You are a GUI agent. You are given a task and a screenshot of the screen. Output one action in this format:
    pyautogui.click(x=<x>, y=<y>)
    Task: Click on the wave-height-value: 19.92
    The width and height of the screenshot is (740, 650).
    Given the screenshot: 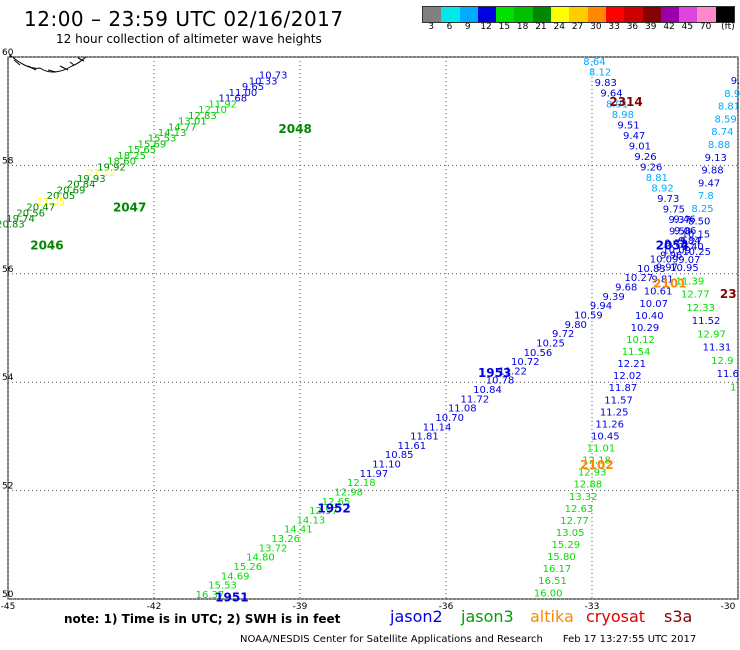 What is the action you would take?
    pyautogui.click(x=111, y=167)
    